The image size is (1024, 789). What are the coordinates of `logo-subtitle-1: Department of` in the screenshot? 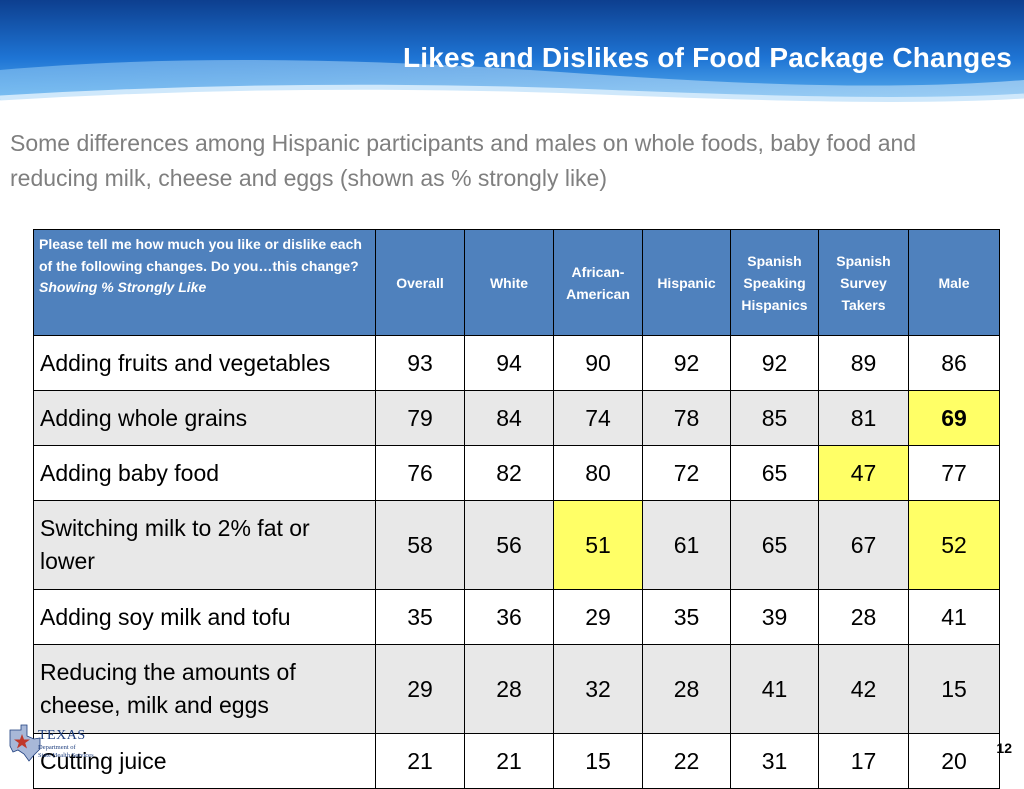 It's located at (57, 747).